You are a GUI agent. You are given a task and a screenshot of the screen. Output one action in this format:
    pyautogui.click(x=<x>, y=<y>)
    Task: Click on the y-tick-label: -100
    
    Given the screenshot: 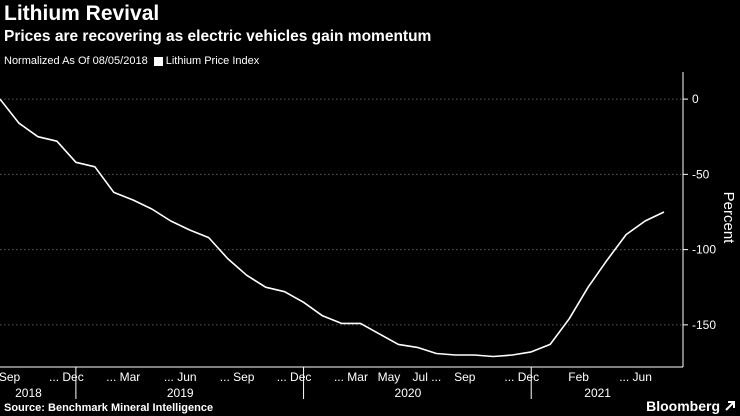 What is the action you would take?
    pyautogui.click(x=704, y=250)
    